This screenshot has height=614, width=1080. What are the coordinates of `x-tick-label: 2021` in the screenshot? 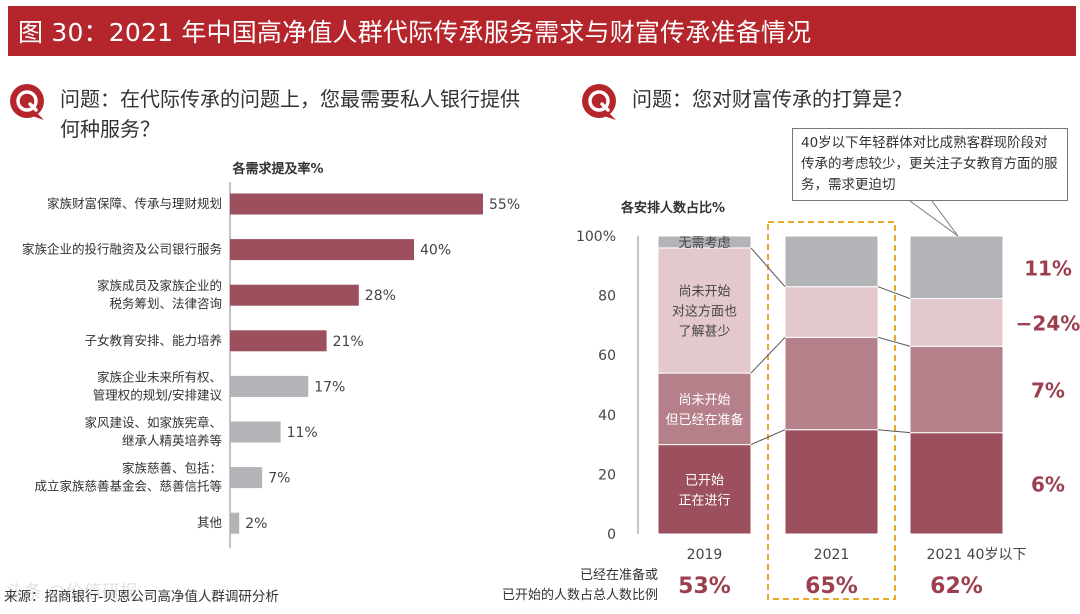 It's located at (832, 555).